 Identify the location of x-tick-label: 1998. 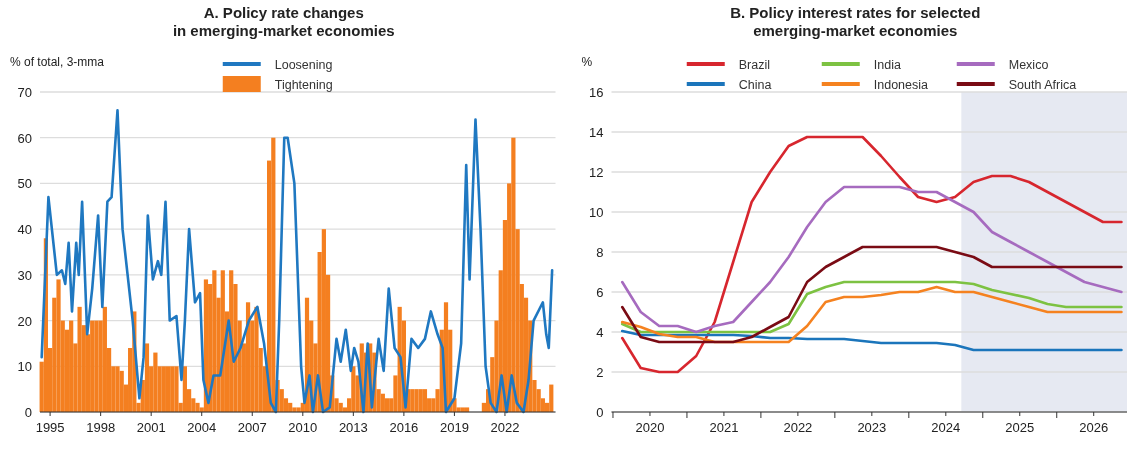
(101, 427).